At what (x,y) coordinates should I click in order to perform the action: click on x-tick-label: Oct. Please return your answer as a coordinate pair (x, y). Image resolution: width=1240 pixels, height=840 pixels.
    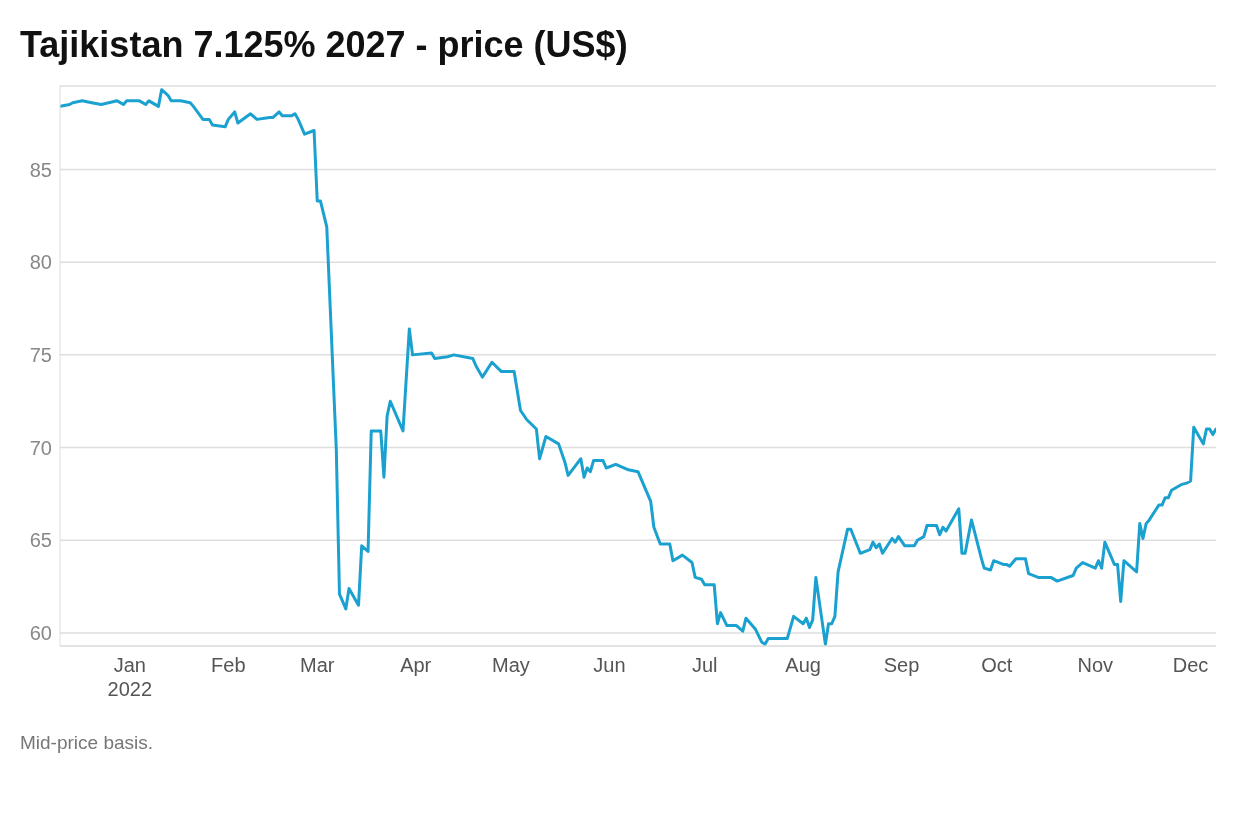
    Looking at the image, I should click on (997, 665).